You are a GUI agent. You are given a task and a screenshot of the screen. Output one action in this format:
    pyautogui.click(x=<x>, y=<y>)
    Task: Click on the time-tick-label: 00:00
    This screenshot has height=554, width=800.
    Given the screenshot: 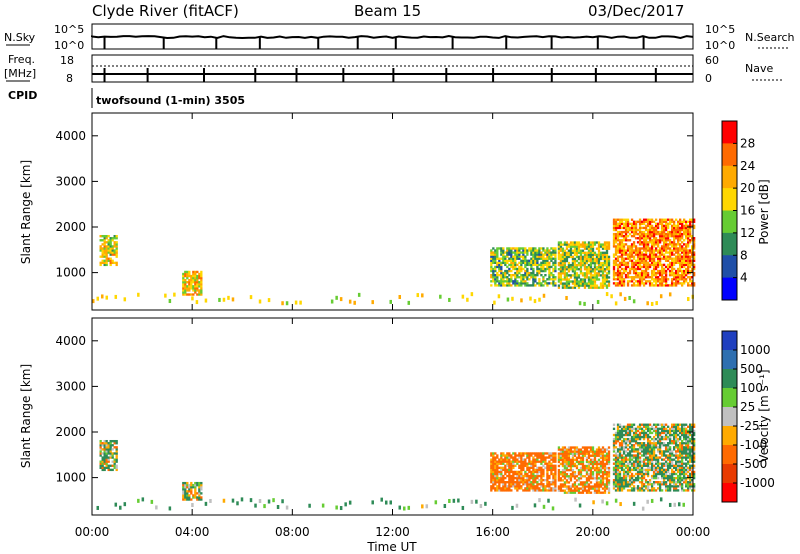 What is the action you would take?
    pyautogui.click(x=92, y=532)
    